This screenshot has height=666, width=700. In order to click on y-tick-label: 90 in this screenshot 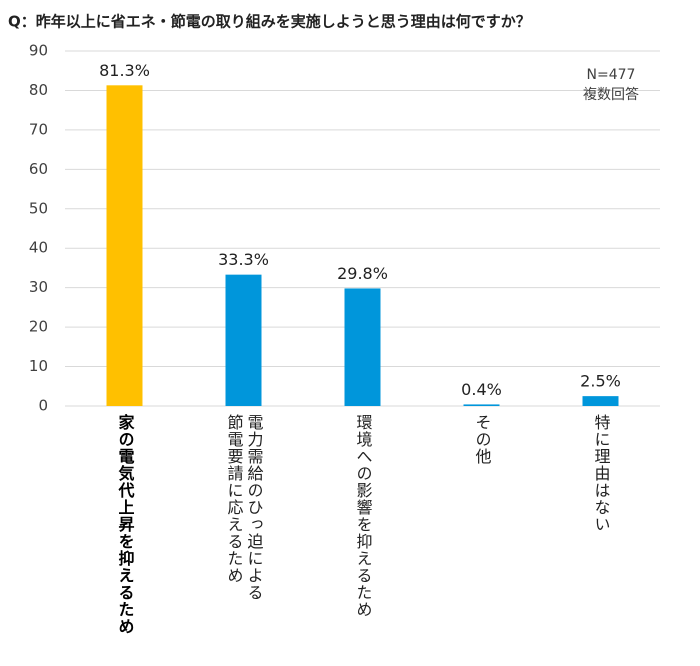, I will do `click(38, 51)`.